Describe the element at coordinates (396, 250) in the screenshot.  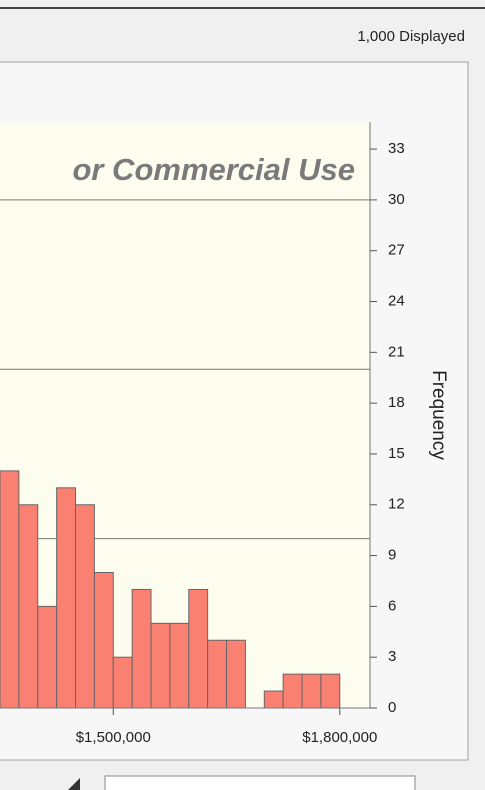
I see `y-tick-label: 27` at that location.